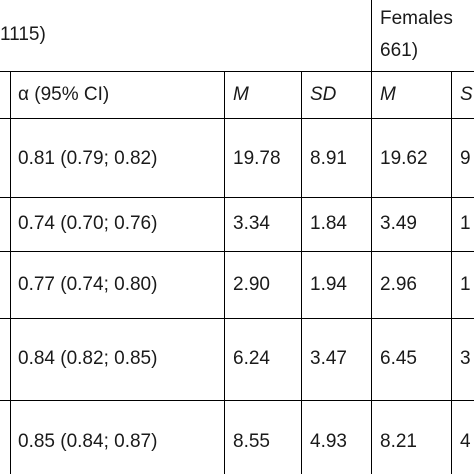 The width and height of the screenshot is (474, 474). Describe the element at coordinates (251, 358) in the screenshot. I see `cell-mean: 6.24` at that location.